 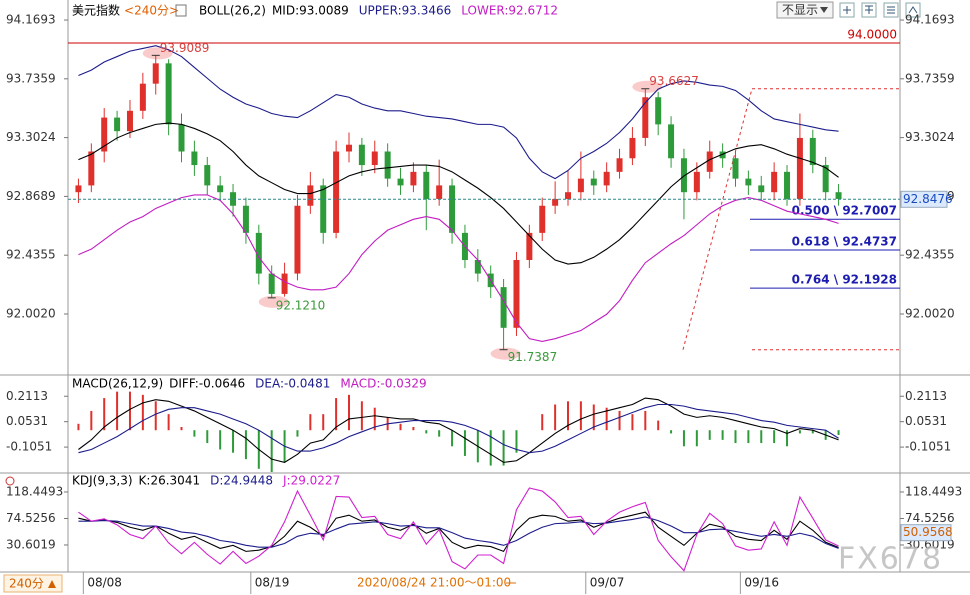 I want to click on legend-label: MID:93.0089, so click(x=310, y=11).